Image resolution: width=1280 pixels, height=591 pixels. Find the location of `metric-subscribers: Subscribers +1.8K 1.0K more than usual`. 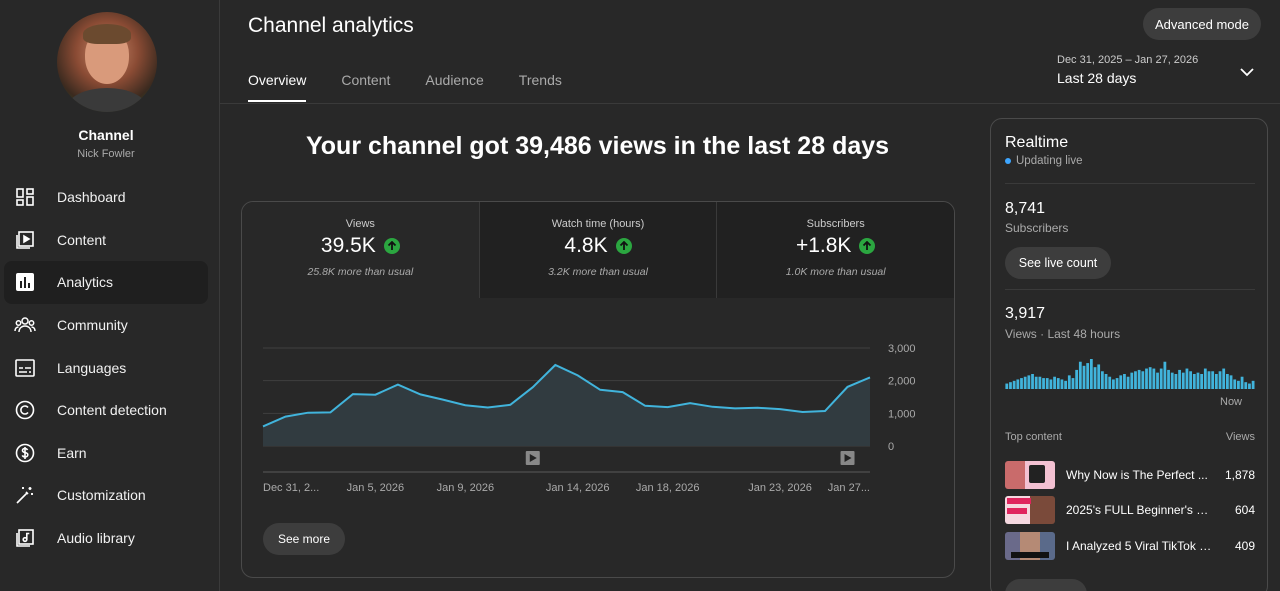

metric-subscribers: Subscribers +1.8K 1.0K more than usual is located at coordinates (835, 250).